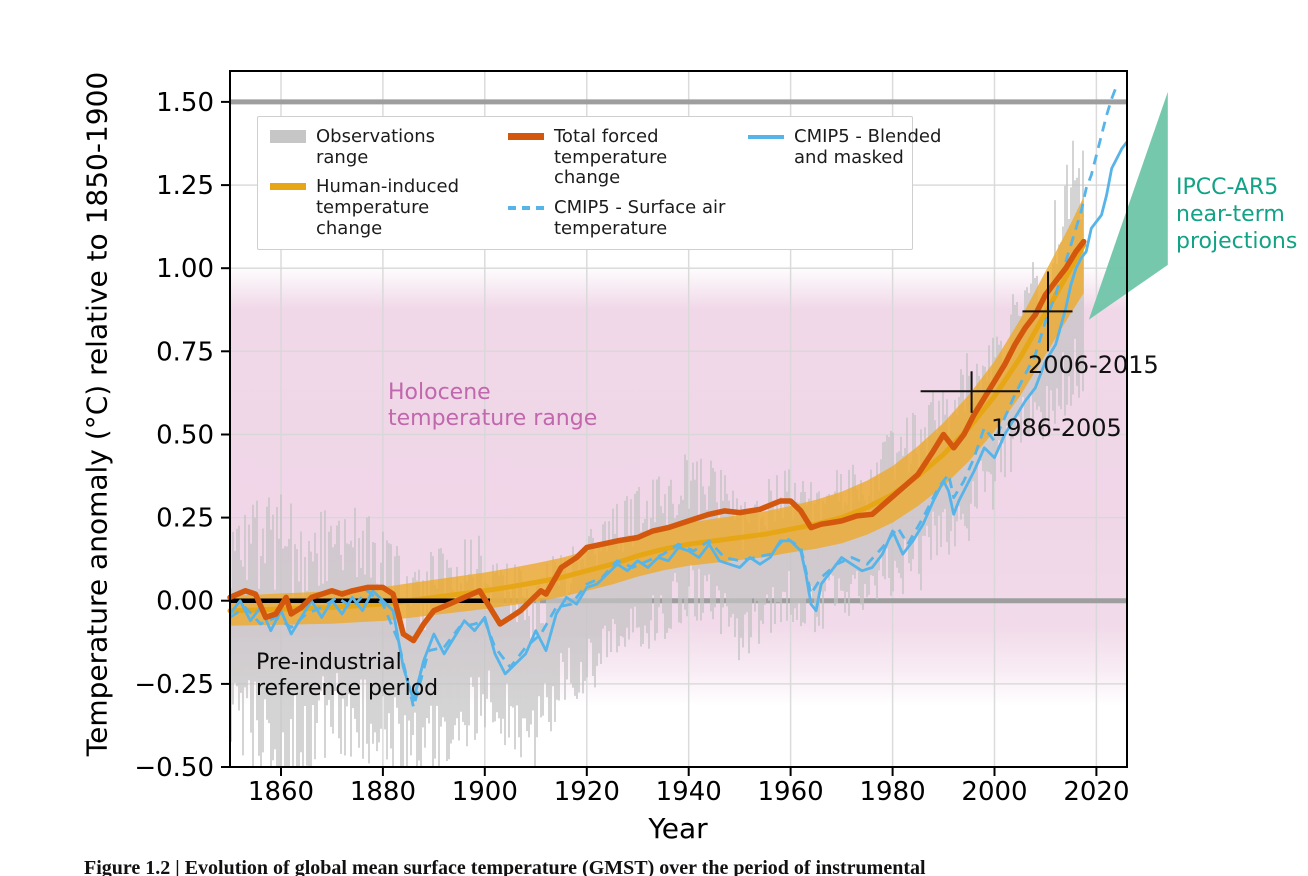 This screenshot has width=1308, height=876. What do you see at coordinates (1237, 214) in the screenshot?
I see `ipcc-ar5-projections-annotation: IPCC-AR5 near-term projections` at bounding box center [1237, 214].